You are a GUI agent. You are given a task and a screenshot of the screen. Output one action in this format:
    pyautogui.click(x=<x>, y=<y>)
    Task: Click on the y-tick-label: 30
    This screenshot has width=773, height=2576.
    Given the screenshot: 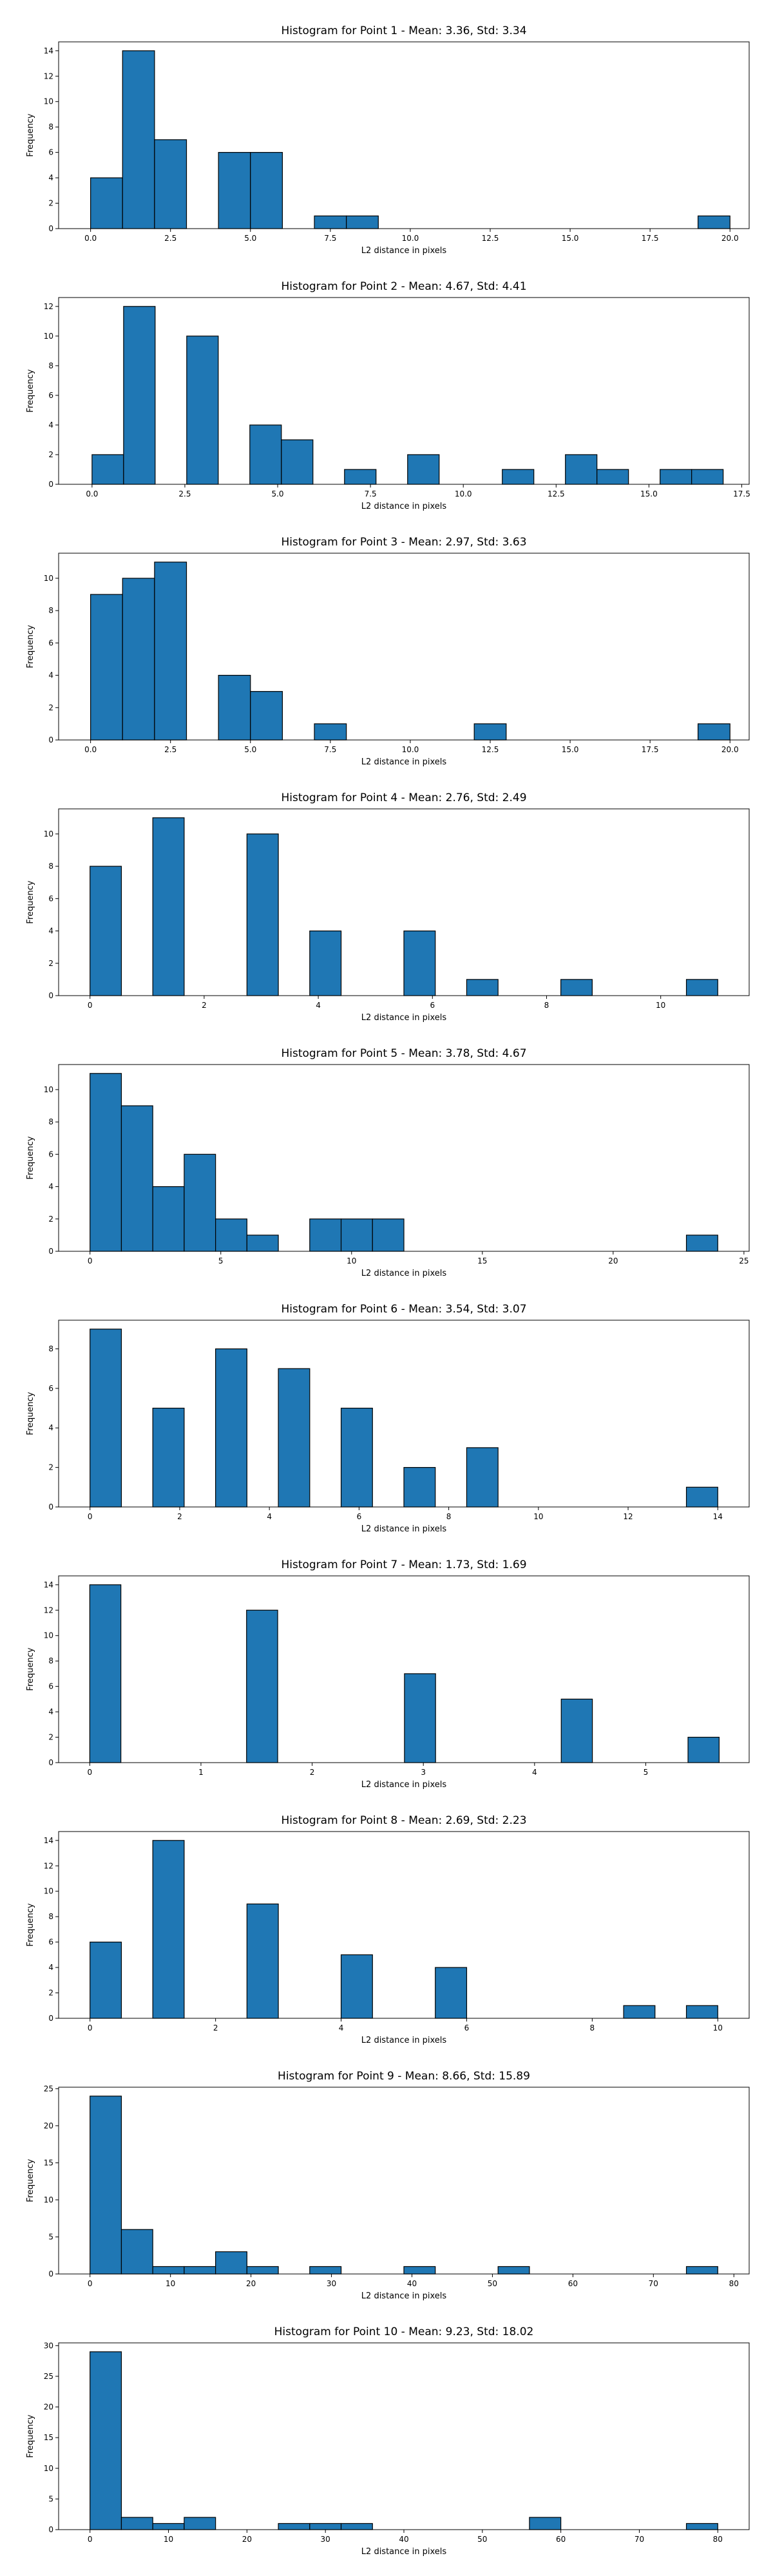 What is the action you would take?
    pyautogui.click(x=48, y=2345)
    